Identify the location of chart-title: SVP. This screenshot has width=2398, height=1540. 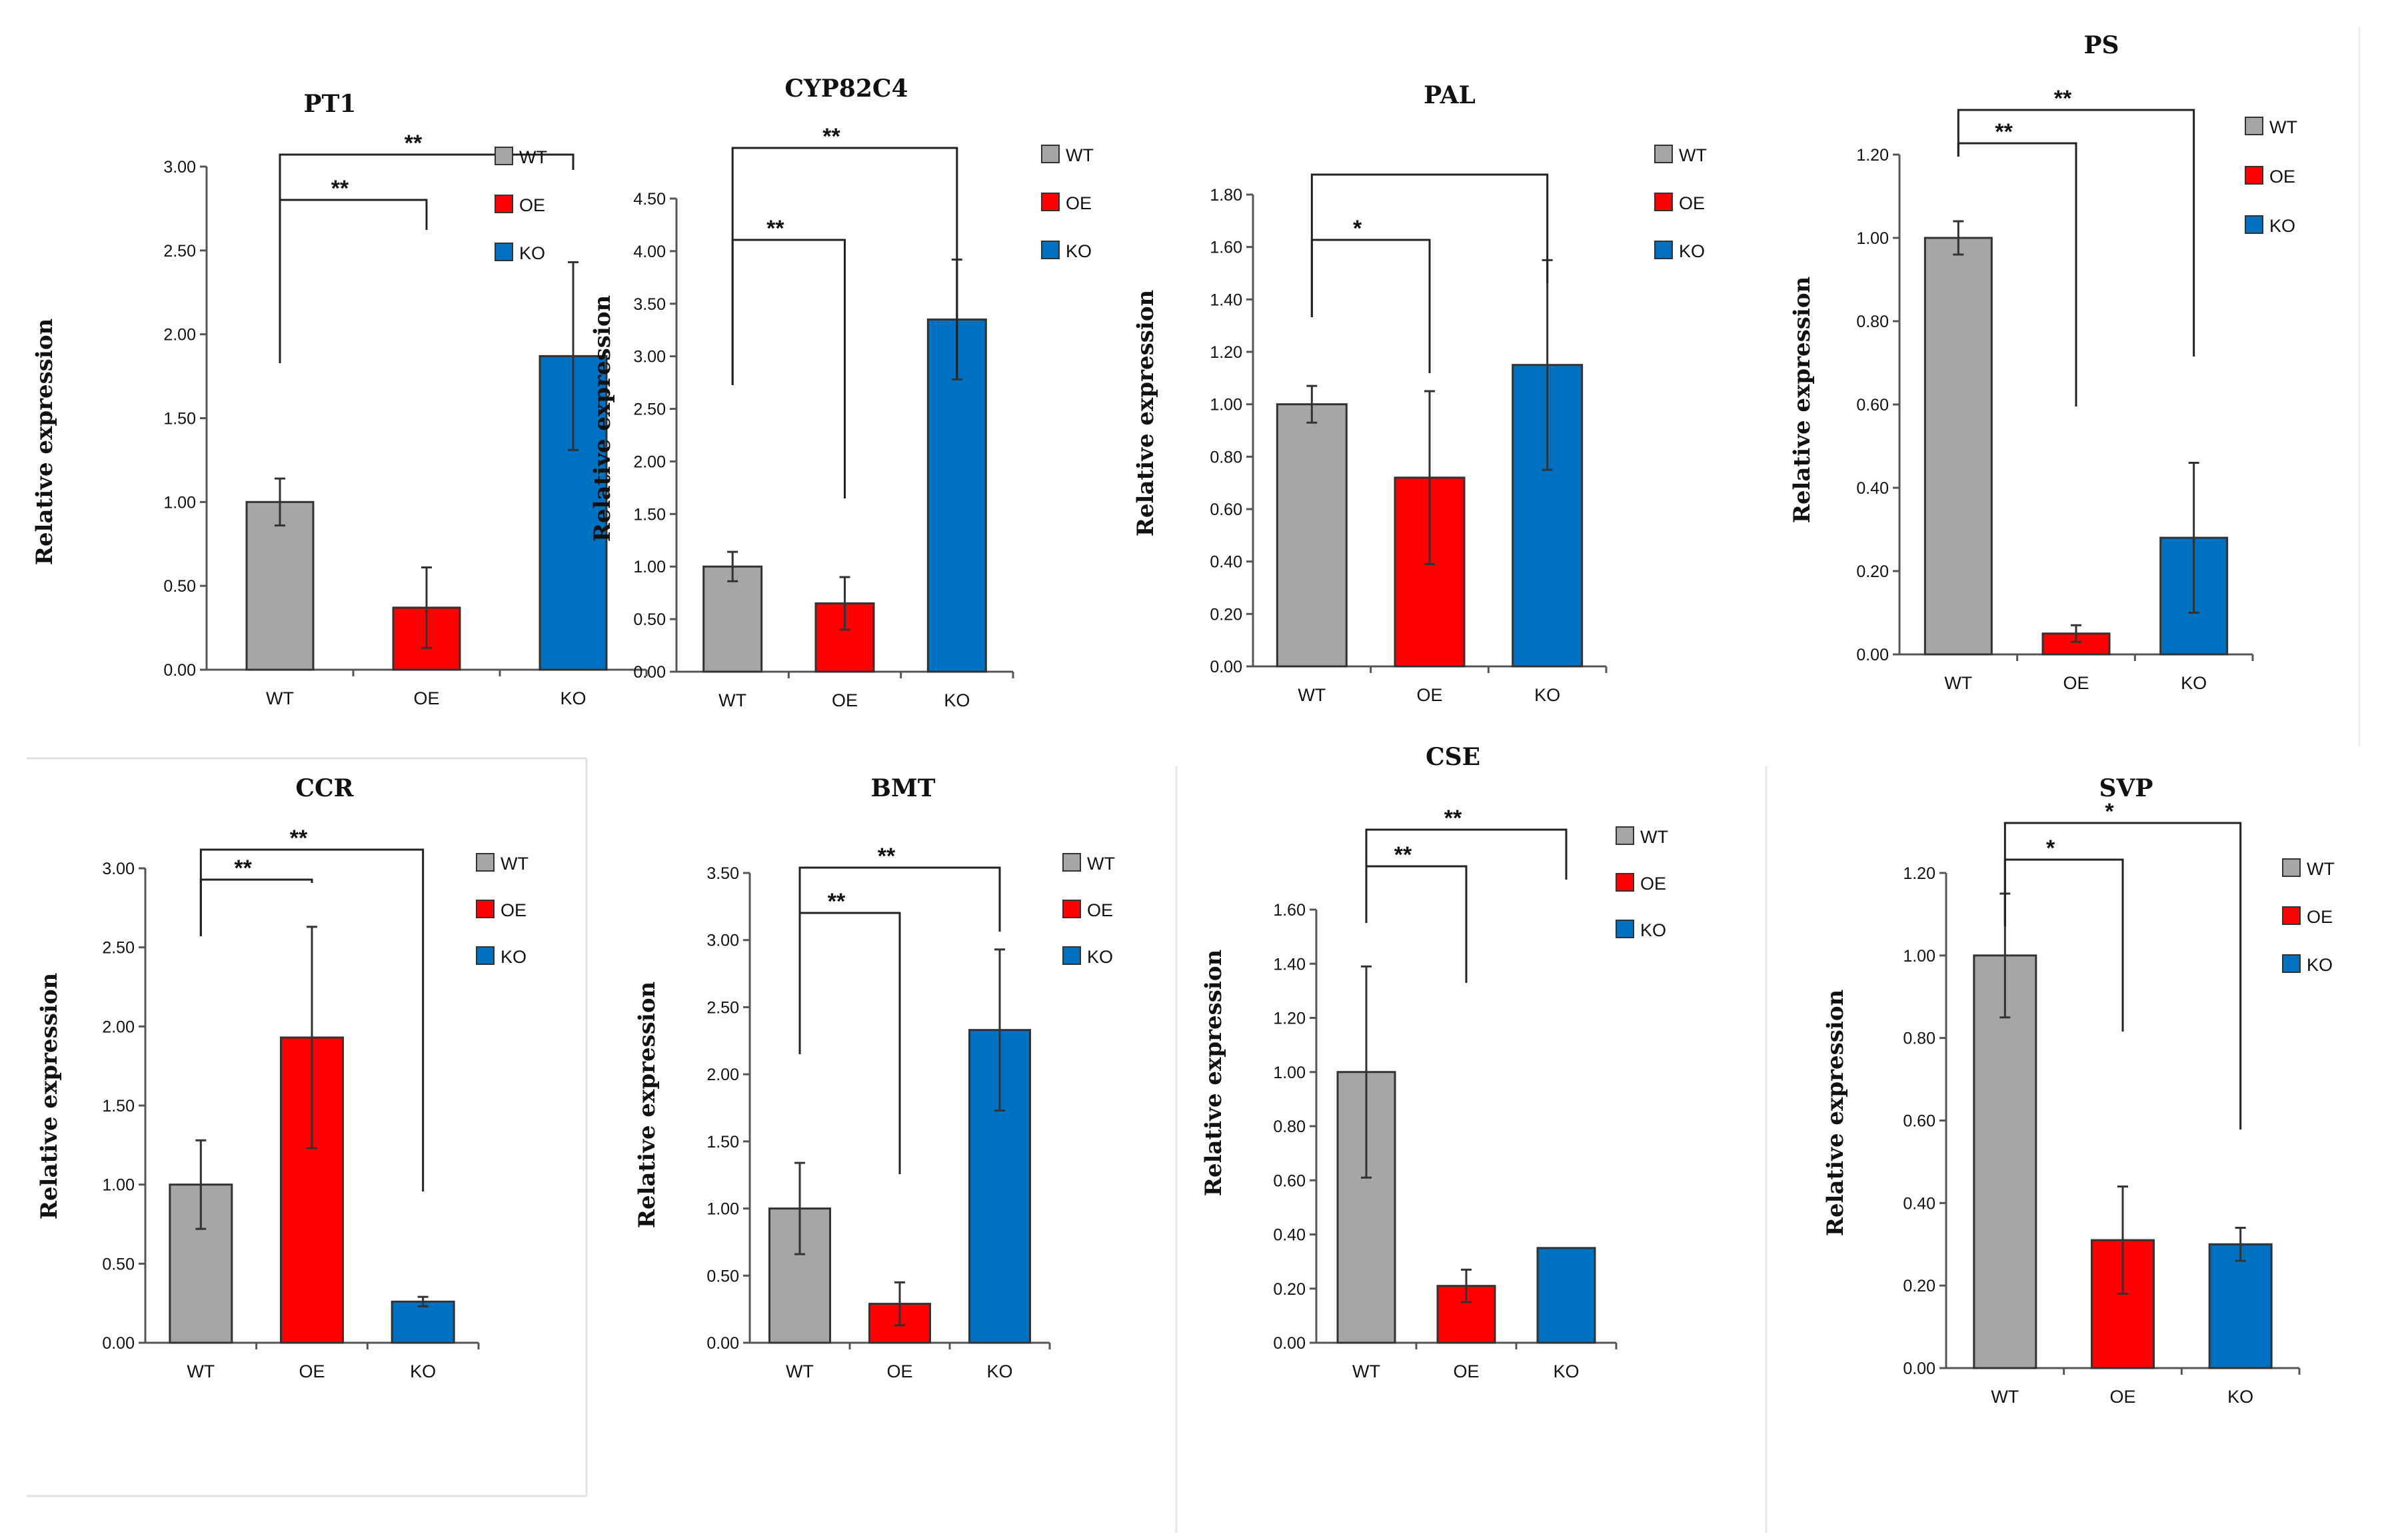
(2126, 788).